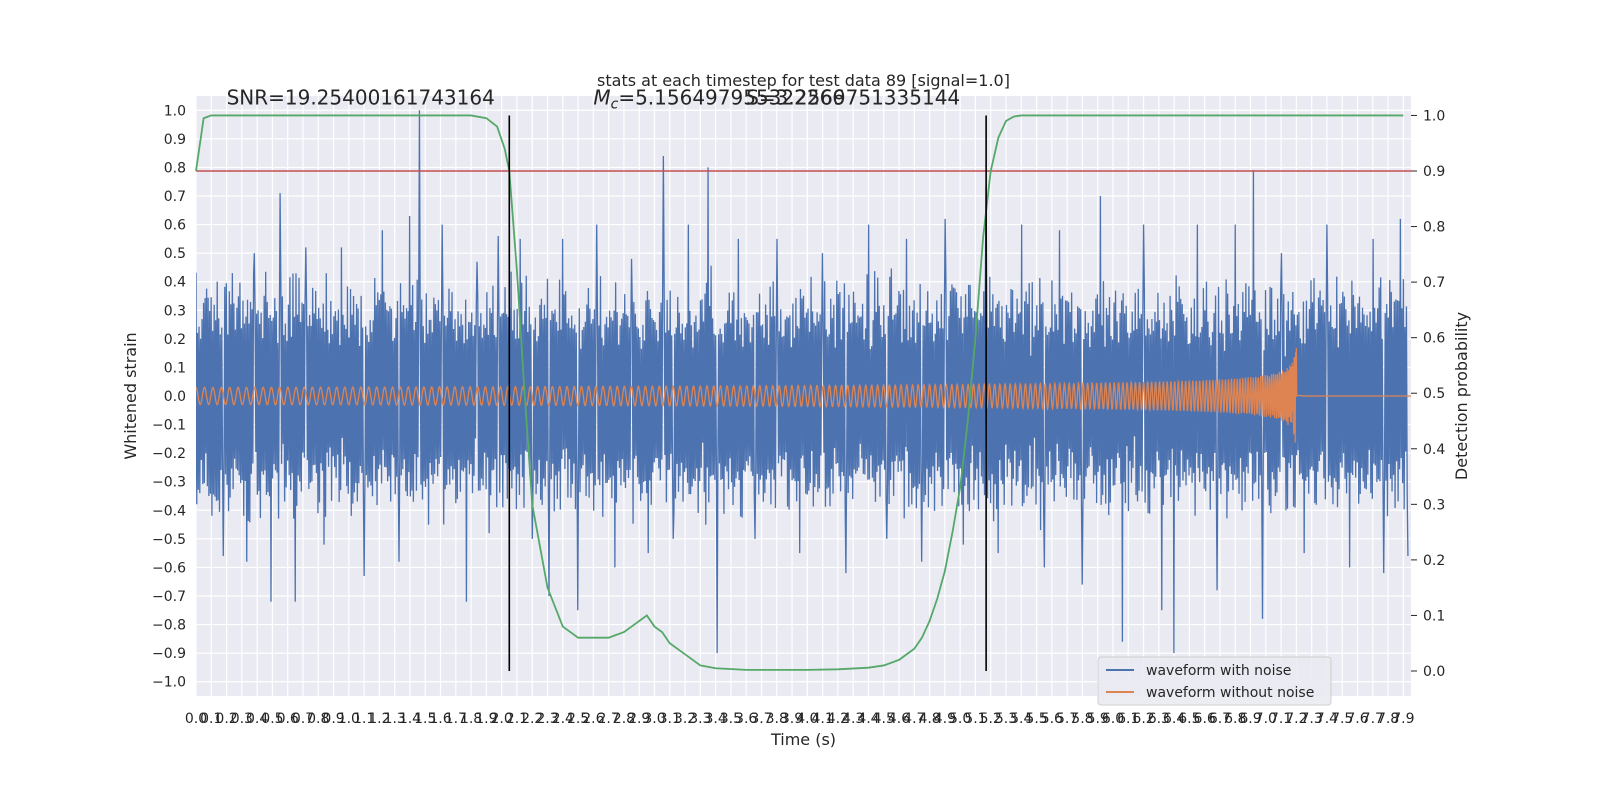  I want to click on x-tick-label: 6.9, so click(1250, 719).